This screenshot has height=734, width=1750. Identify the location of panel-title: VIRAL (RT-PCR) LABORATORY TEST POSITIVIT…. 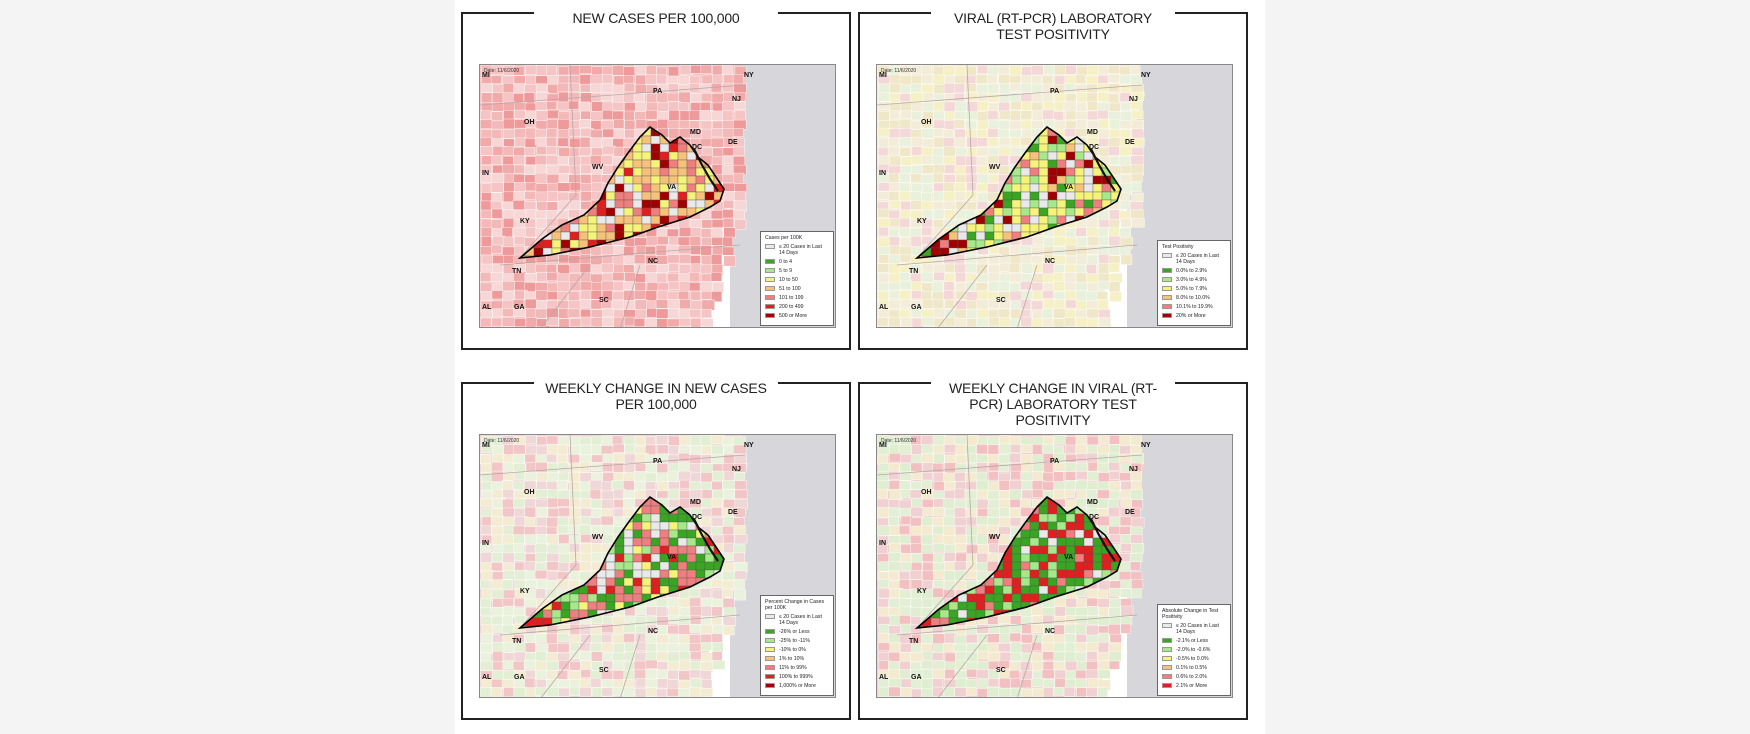
(1053, 26).